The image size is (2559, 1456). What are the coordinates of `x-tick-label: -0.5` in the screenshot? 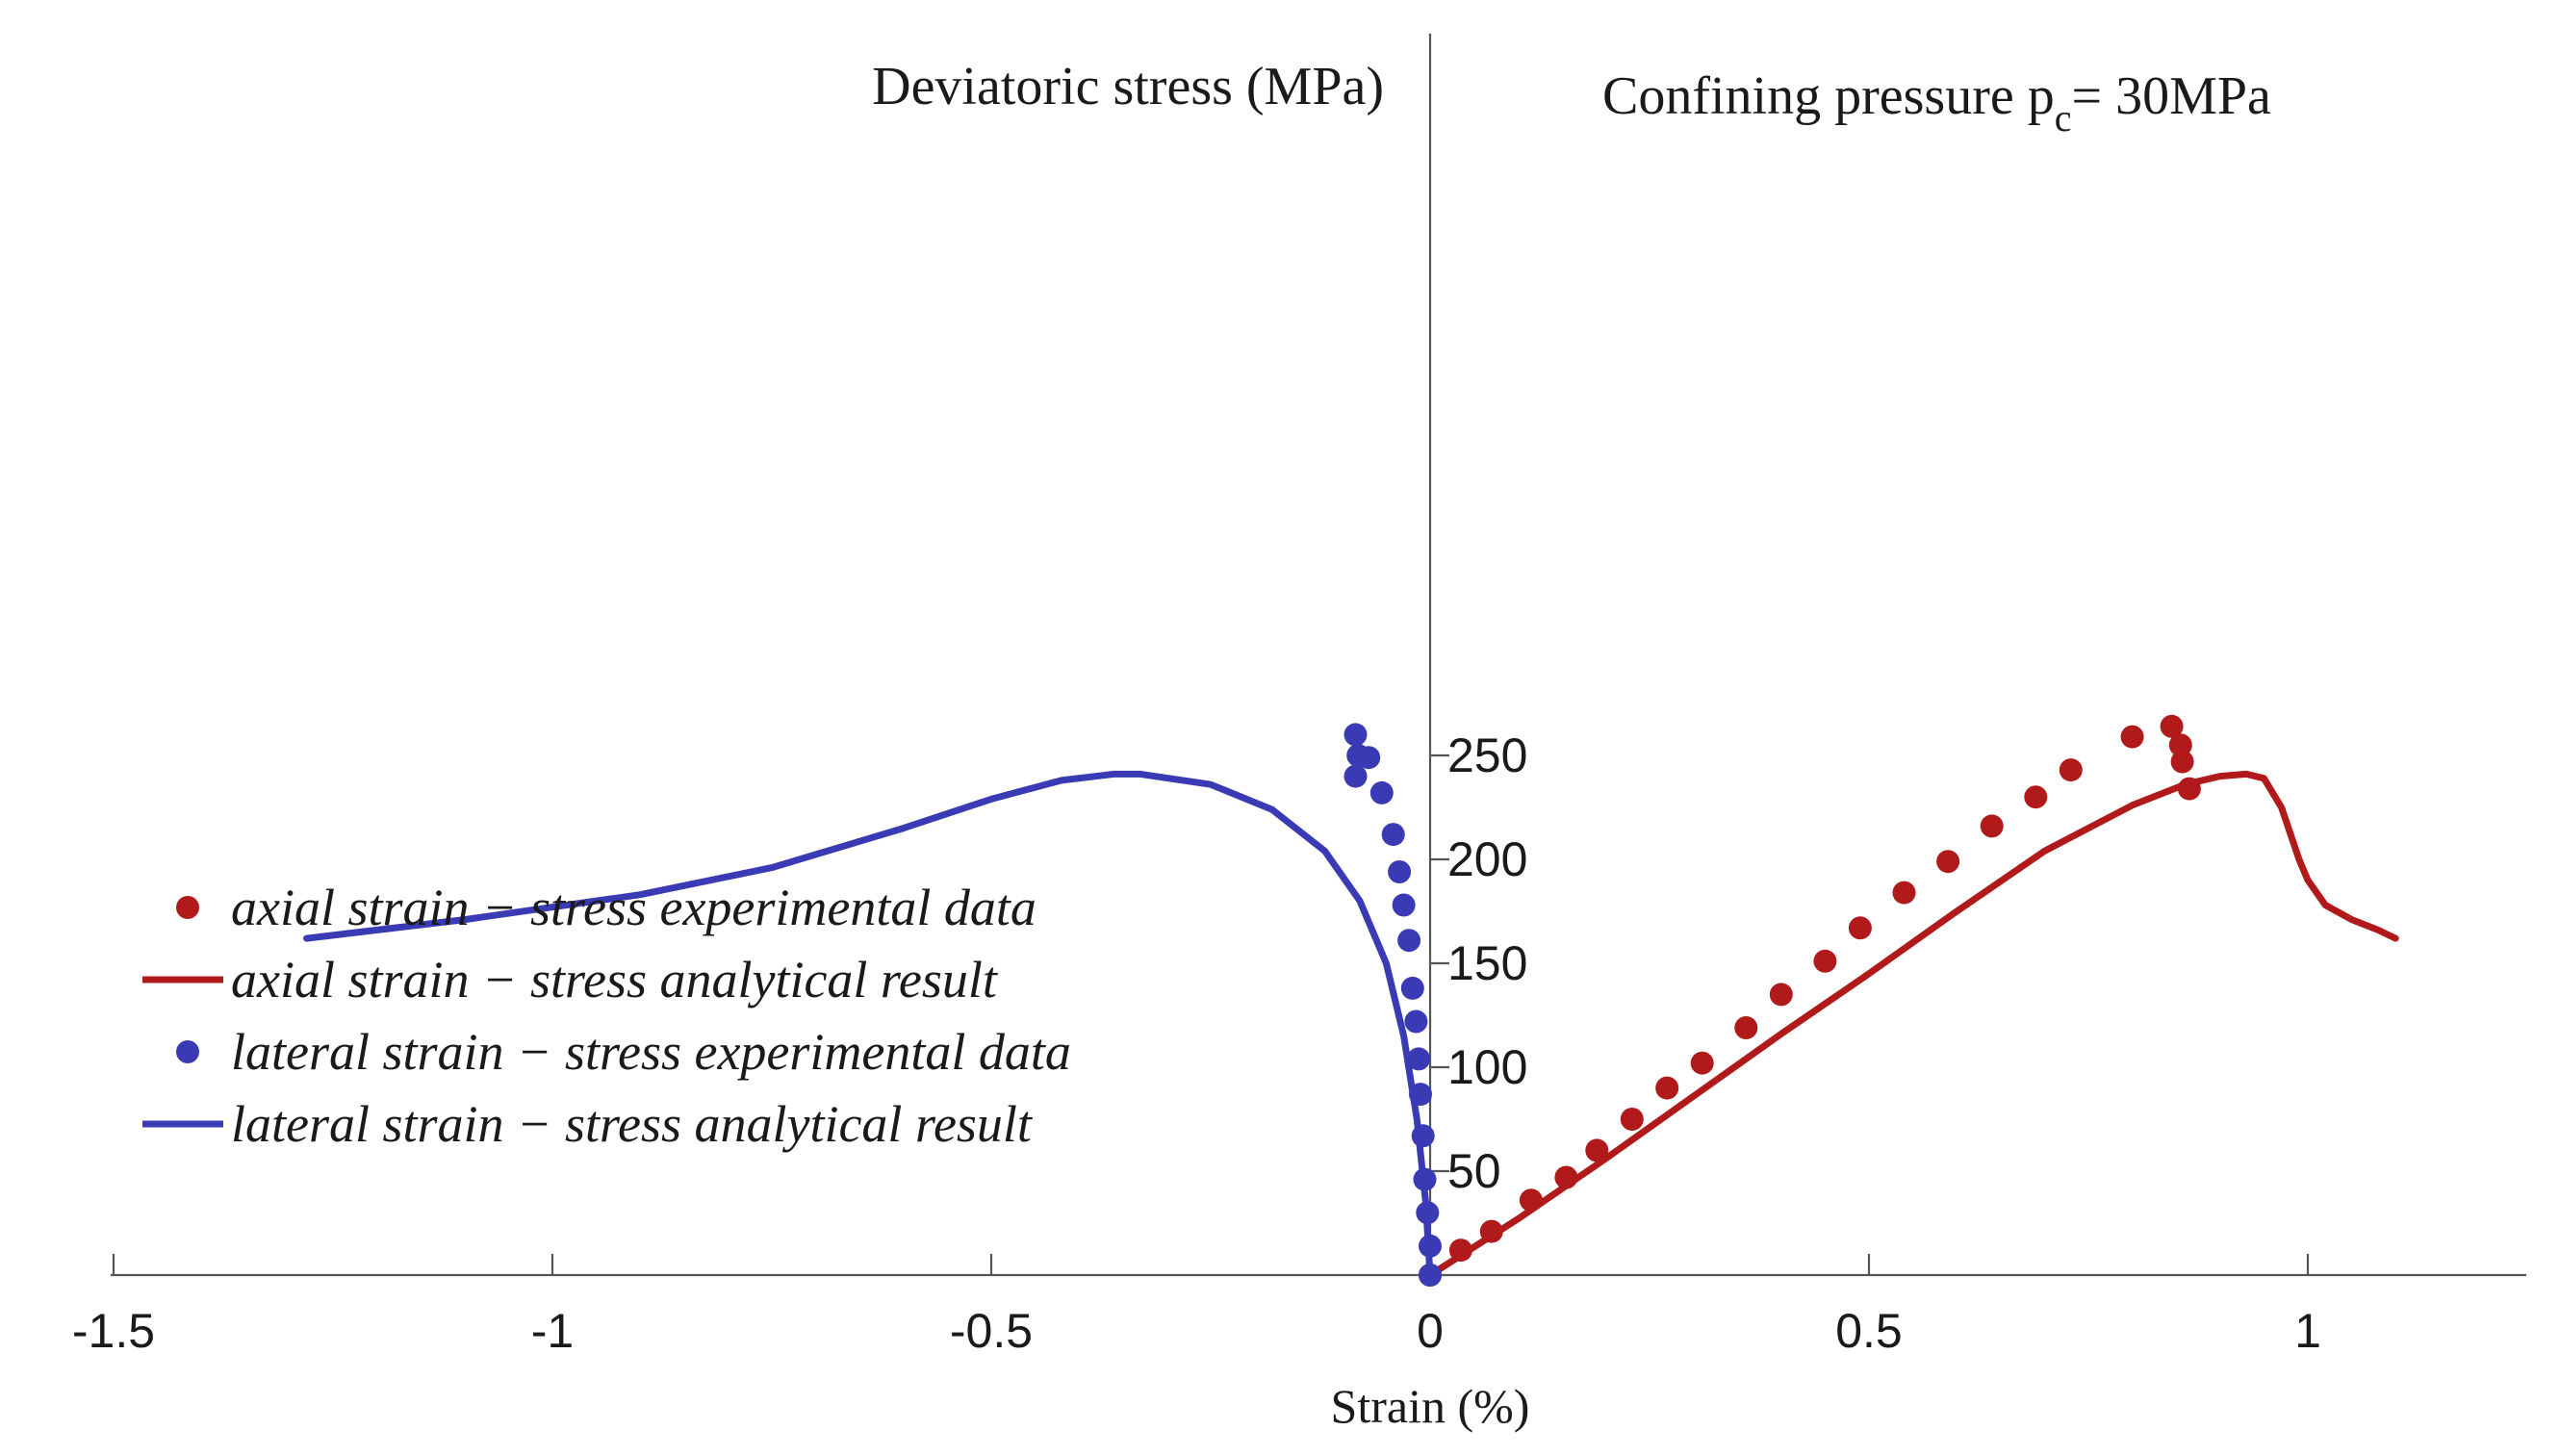 It's located at (991, 1331).